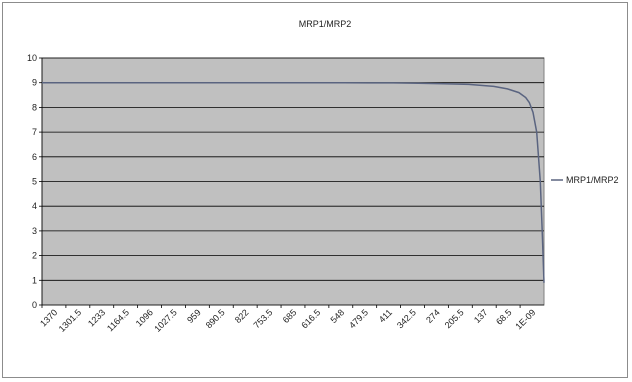  What do you see at coordinates (433, 316) in the screenshot?
I see `x-tick-label: 274` at bounding box center [433, 316].